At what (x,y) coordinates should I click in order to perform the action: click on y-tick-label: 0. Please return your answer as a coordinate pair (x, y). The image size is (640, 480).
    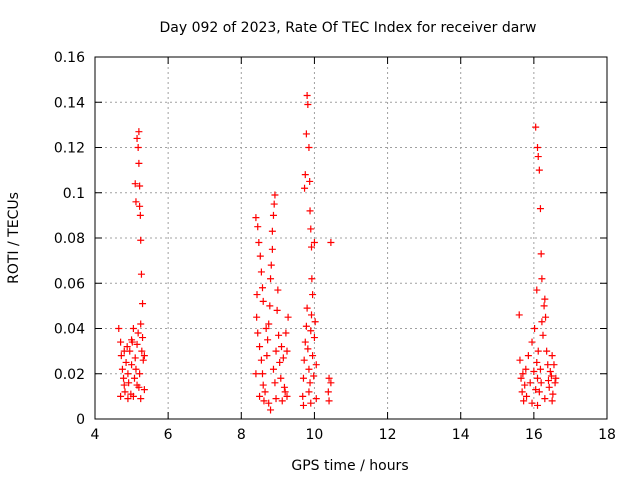
    Looking at the image, I should click on (80, 420).